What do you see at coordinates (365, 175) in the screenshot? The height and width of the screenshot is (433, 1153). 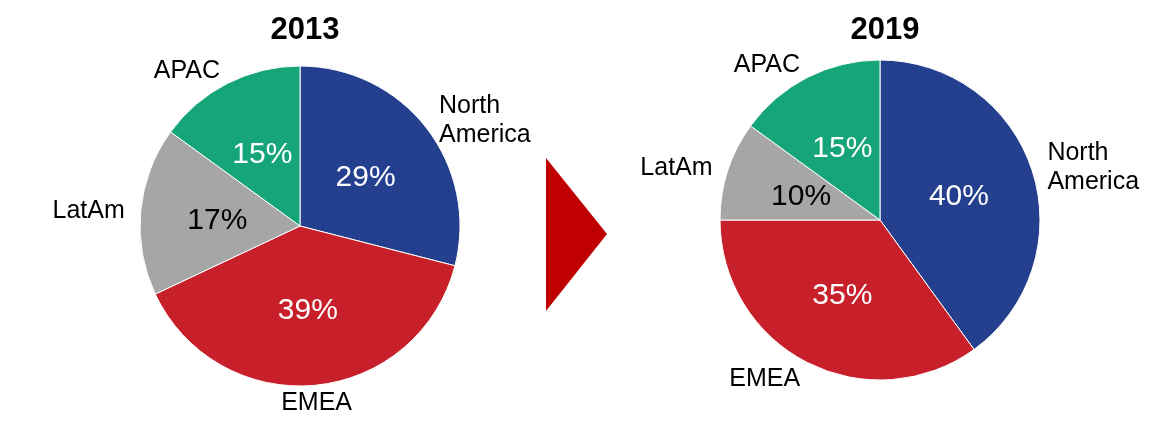 I see `data-label: 29%` at bounding box center [365, 175].